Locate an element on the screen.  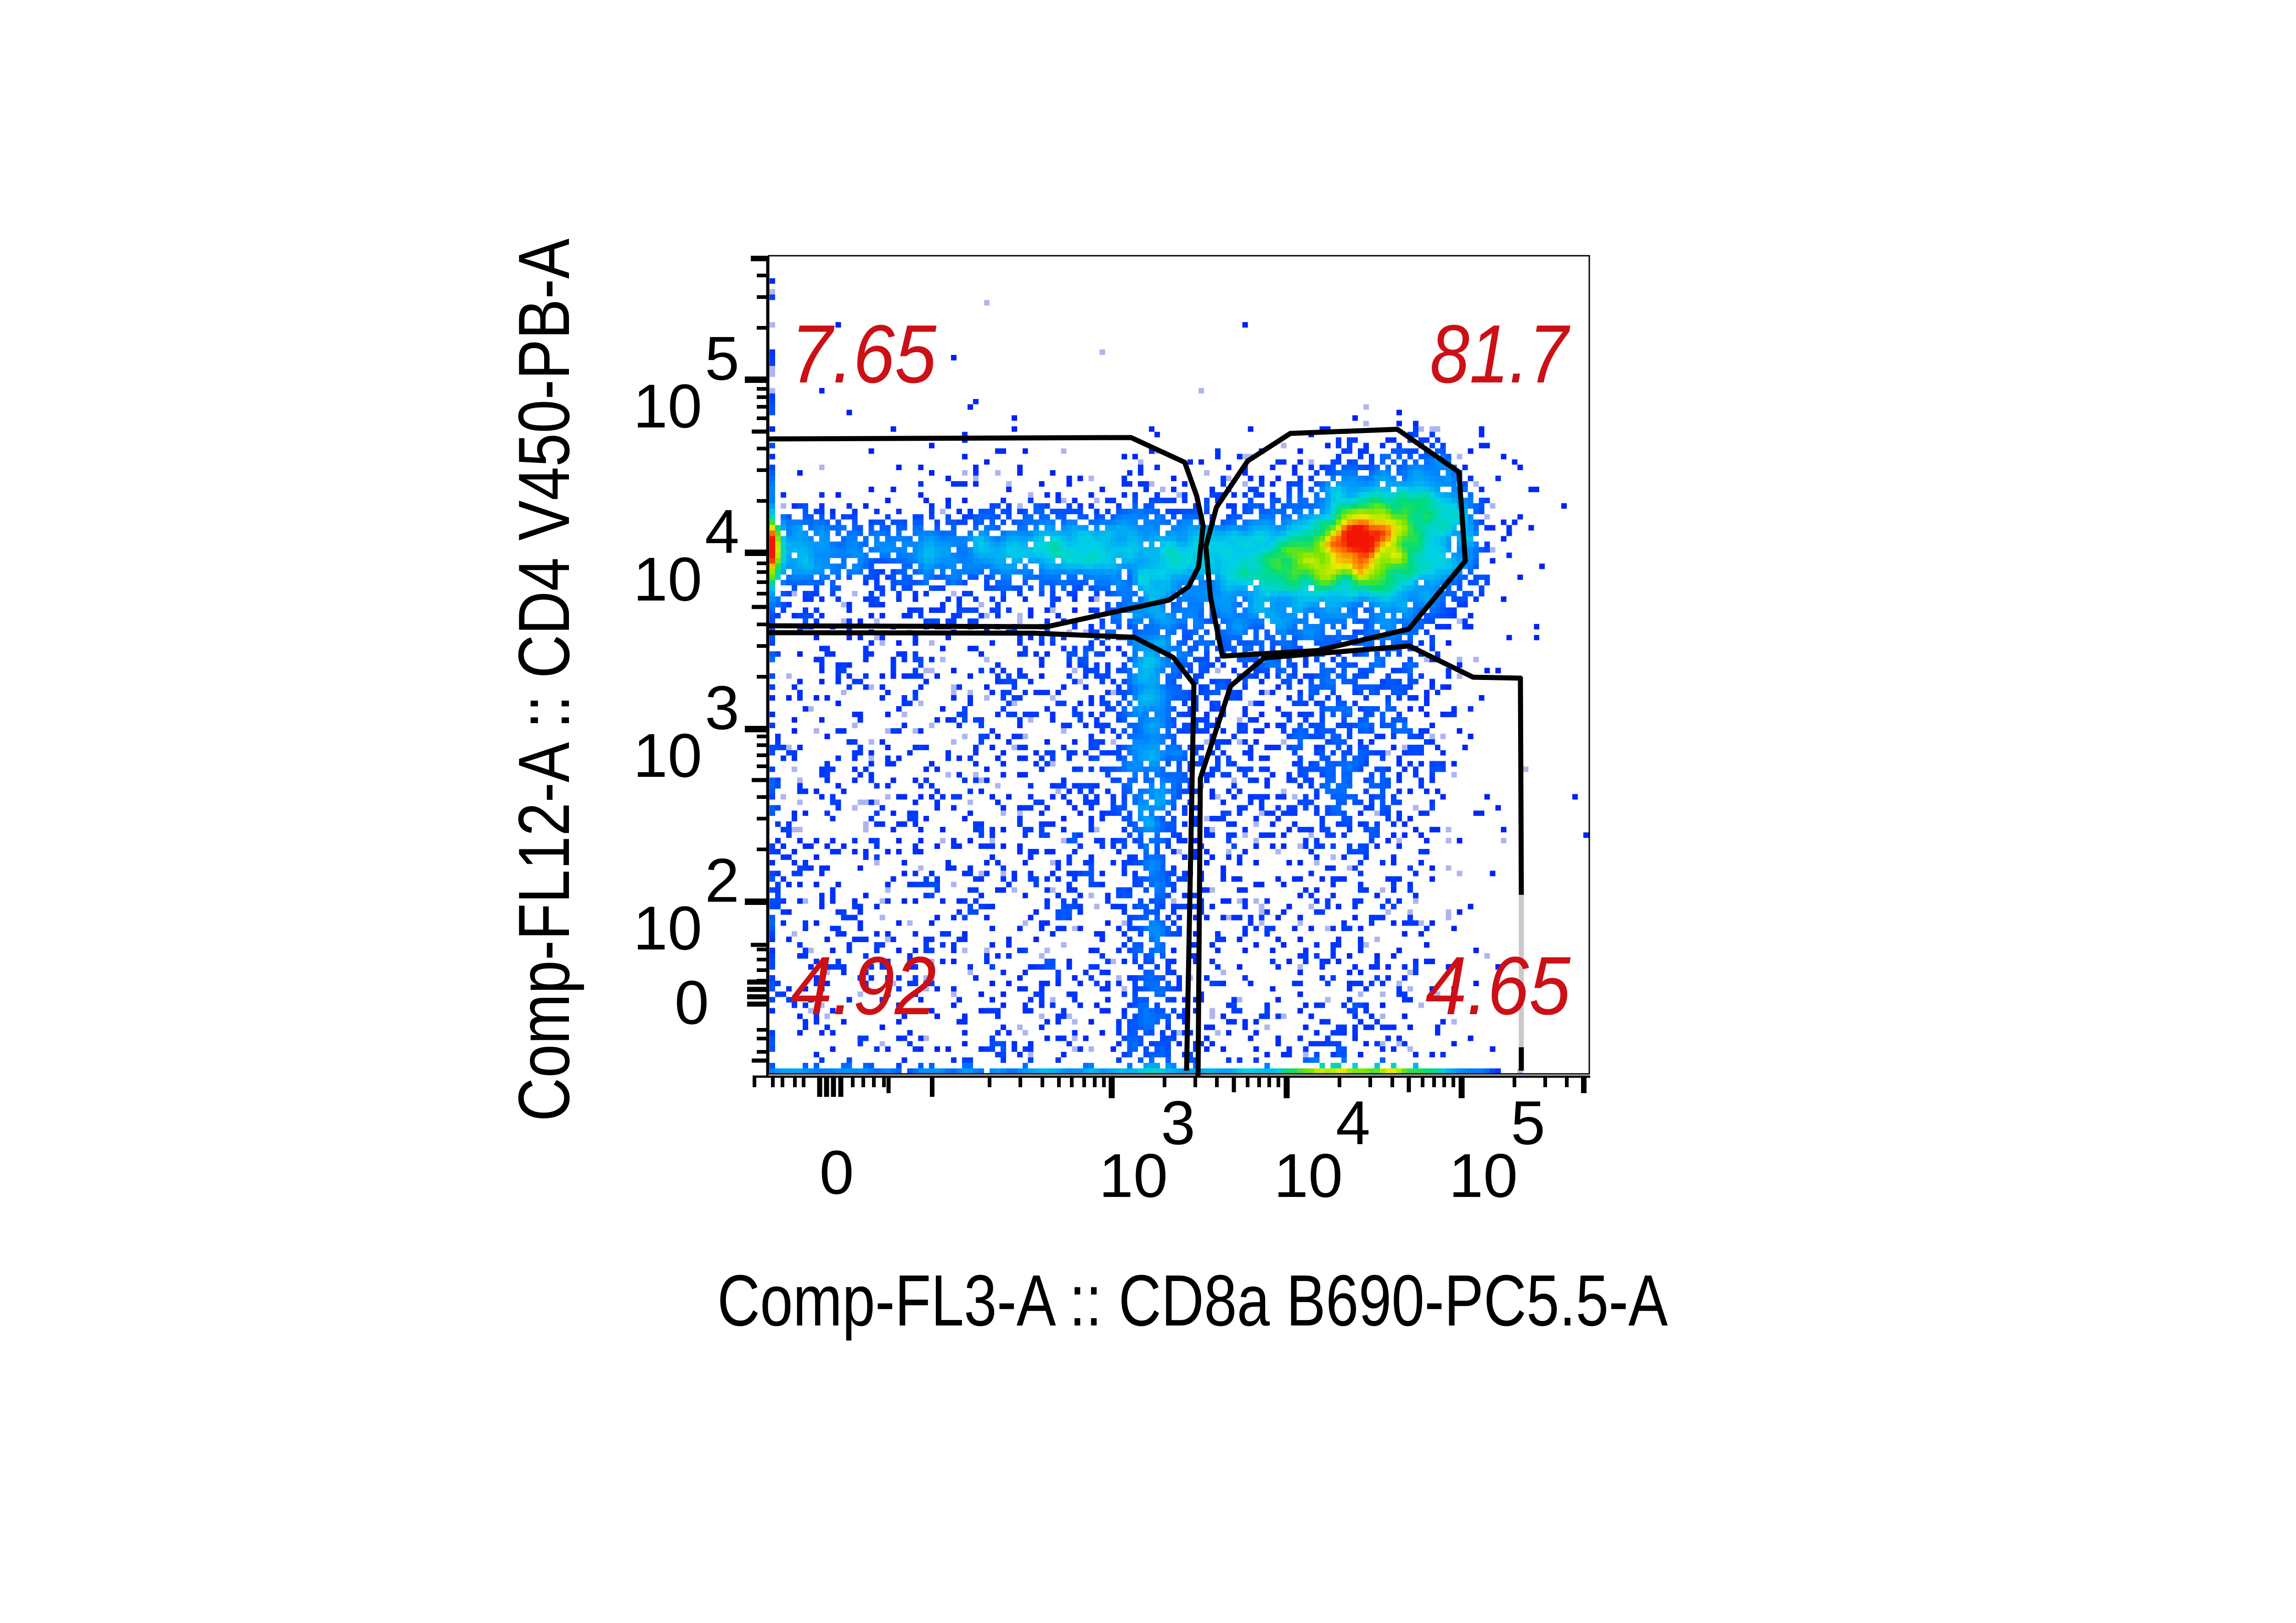
svg-text: 4.92 is located at coordinates (863, 986).